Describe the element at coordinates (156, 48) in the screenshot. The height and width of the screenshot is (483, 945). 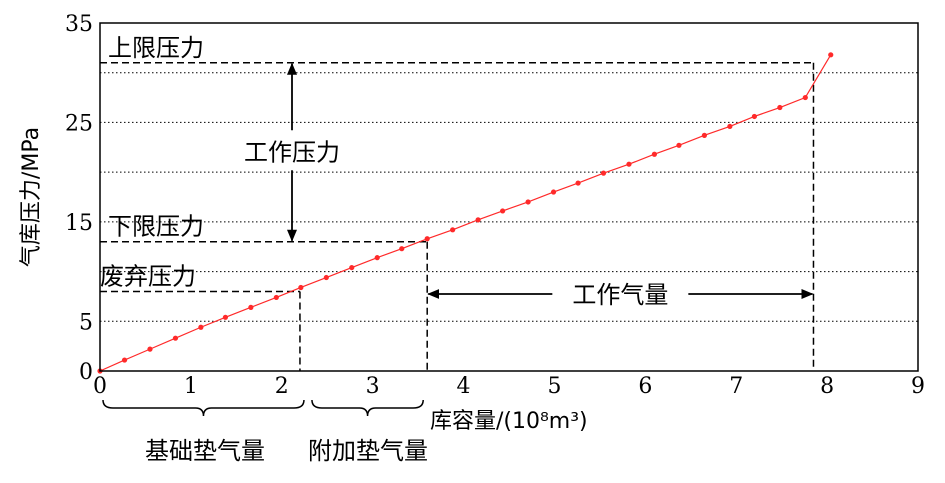
I see `upper-pressure-label: 上限压力` at that location.